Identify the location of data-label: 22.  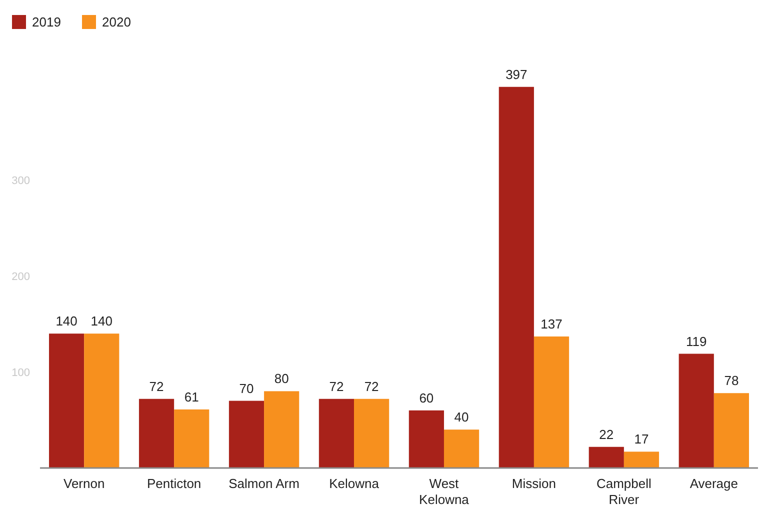
(606, 434).